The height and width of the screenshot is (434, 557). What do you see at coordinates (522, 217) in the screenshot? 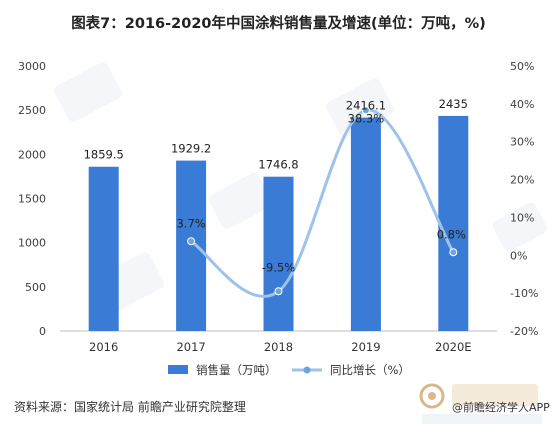
I see `y-right-tick-label: 10%` at bounding box center [522, 217].